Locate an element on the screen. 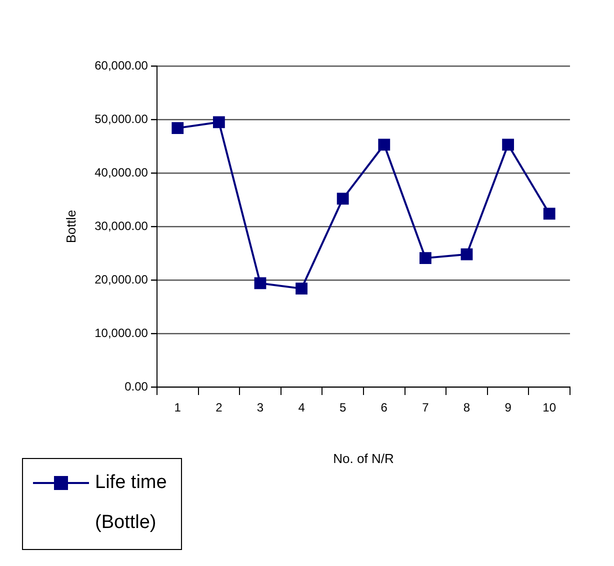  x-tick-label: 1 is located at coordinates (178, 407).